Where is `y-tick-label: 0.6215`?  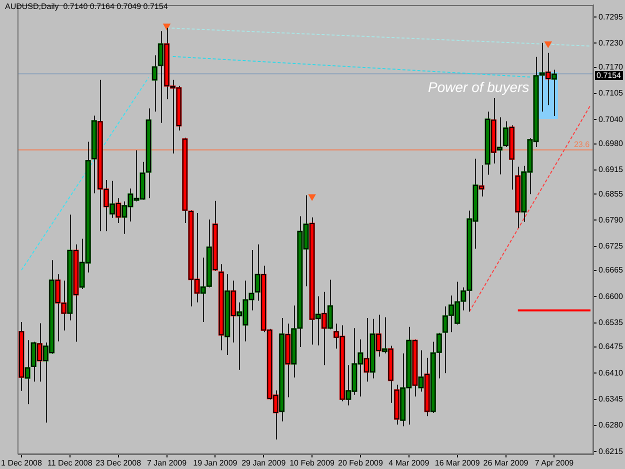 y-tick-label: 0.6215 is located at coordinates (611, 451).